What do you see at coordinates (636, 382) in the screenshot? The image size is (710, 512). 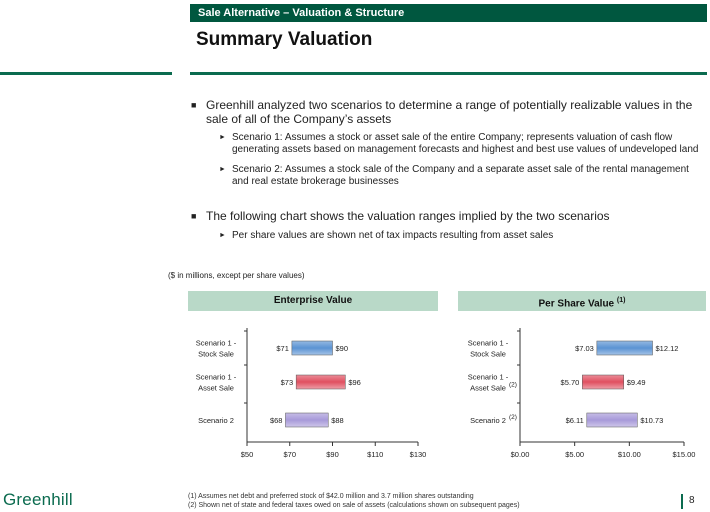 I see `bar-high-label: $9.49` at bounding box center [636, 382].